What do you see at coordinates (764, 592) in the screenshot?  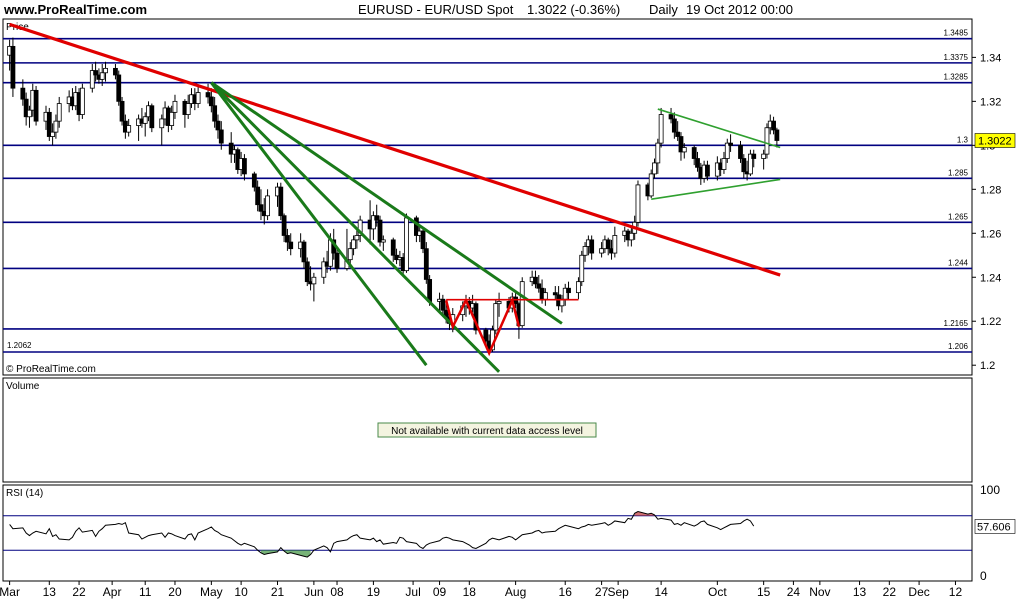 I see `date-tick-label: 15` at bounding box center [764, 592].